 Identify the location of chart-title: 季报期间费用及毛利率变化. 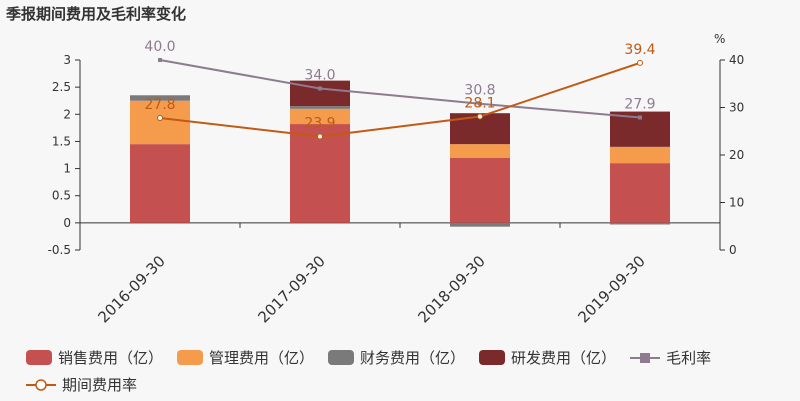
(96, 14).